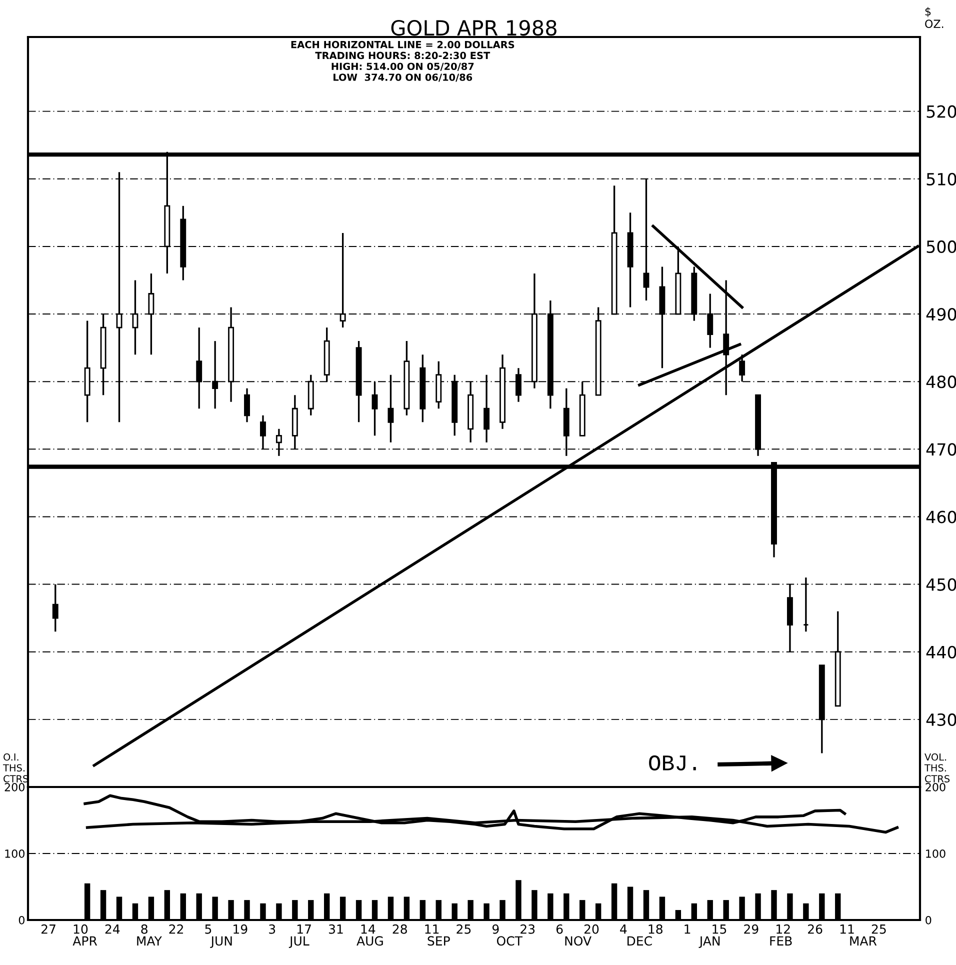 The image size is (956, 965). I want to click on x-tick-label: 28, so click(399, 929).